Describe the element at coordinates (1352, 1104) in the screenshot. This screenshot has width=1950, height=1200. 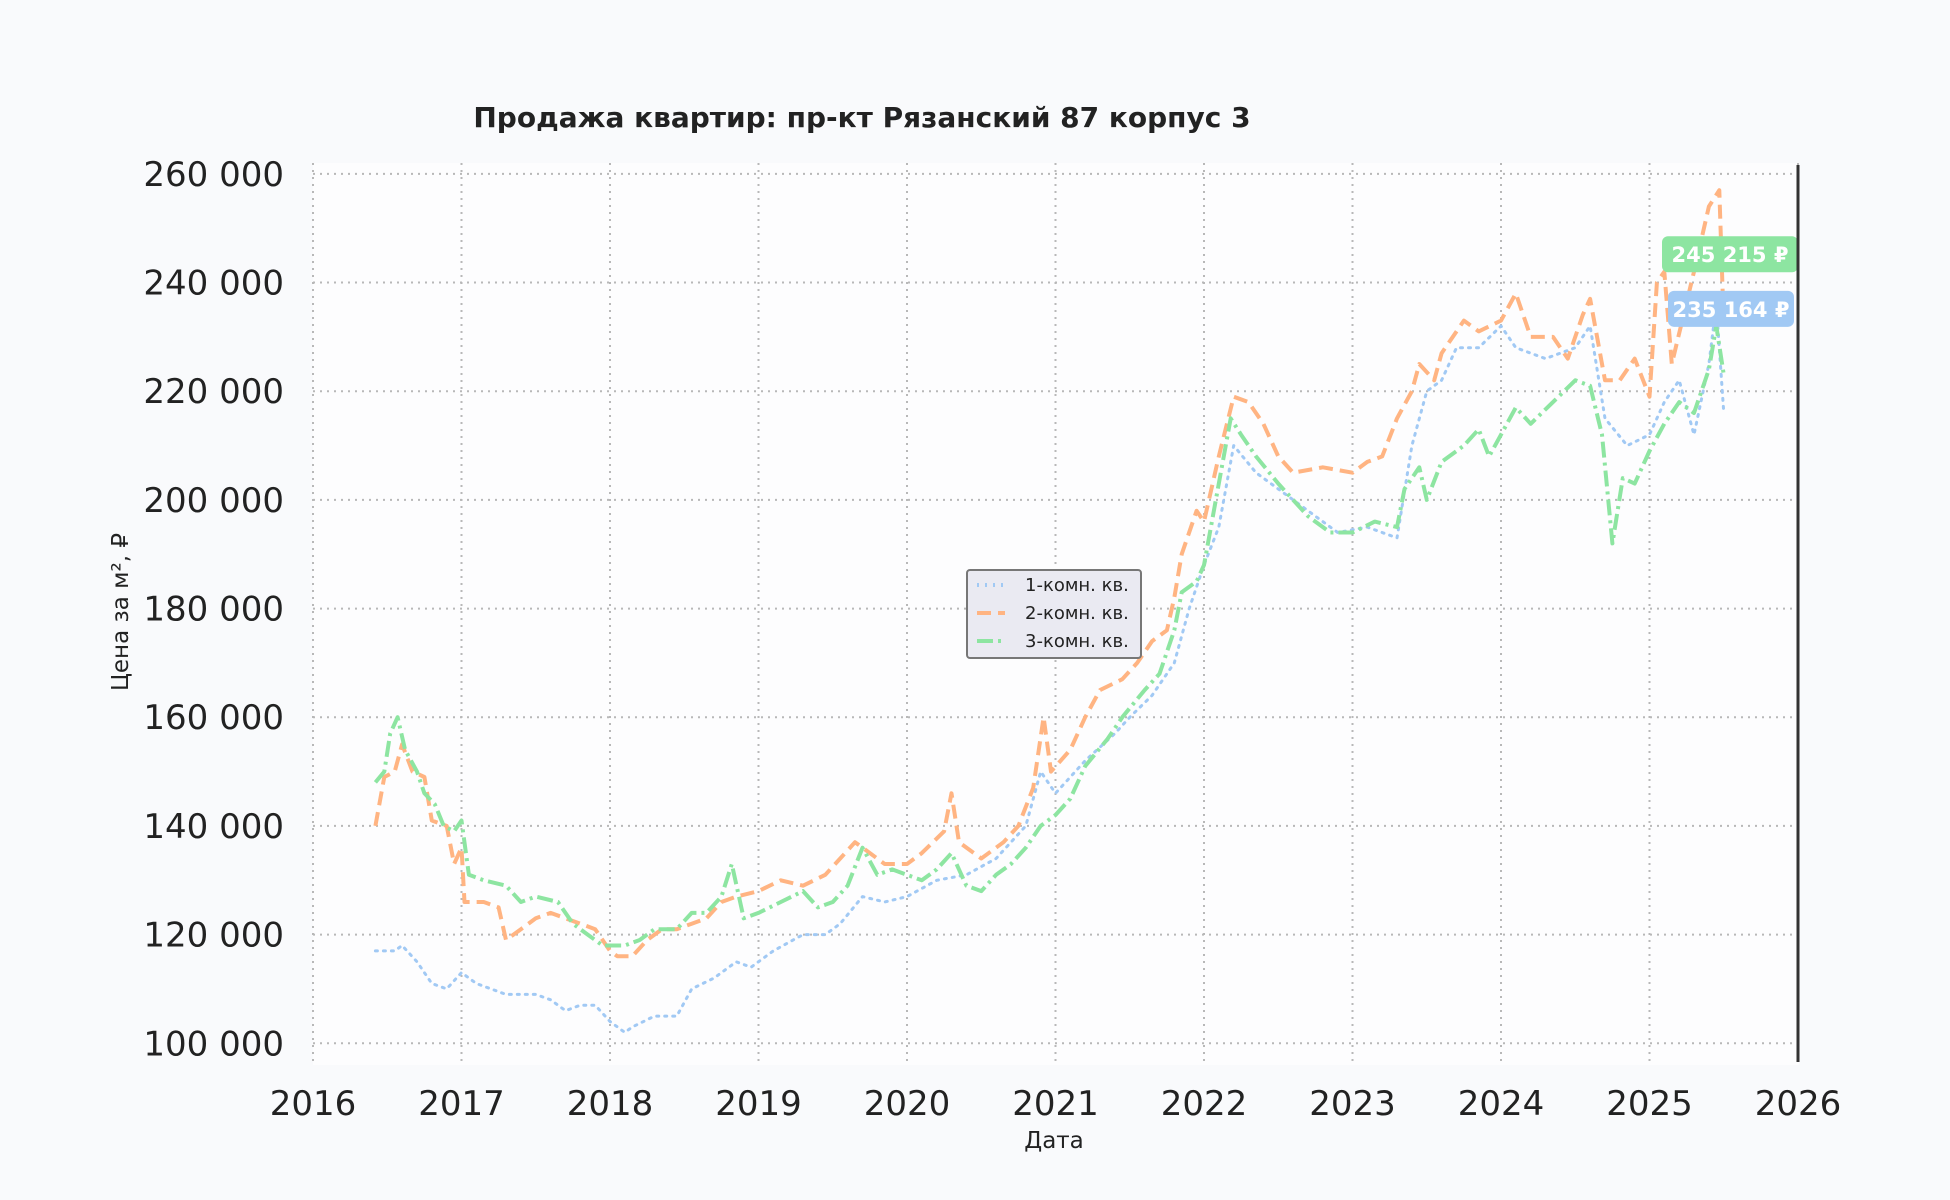
I see `x-tick-label: 2023` at that location.